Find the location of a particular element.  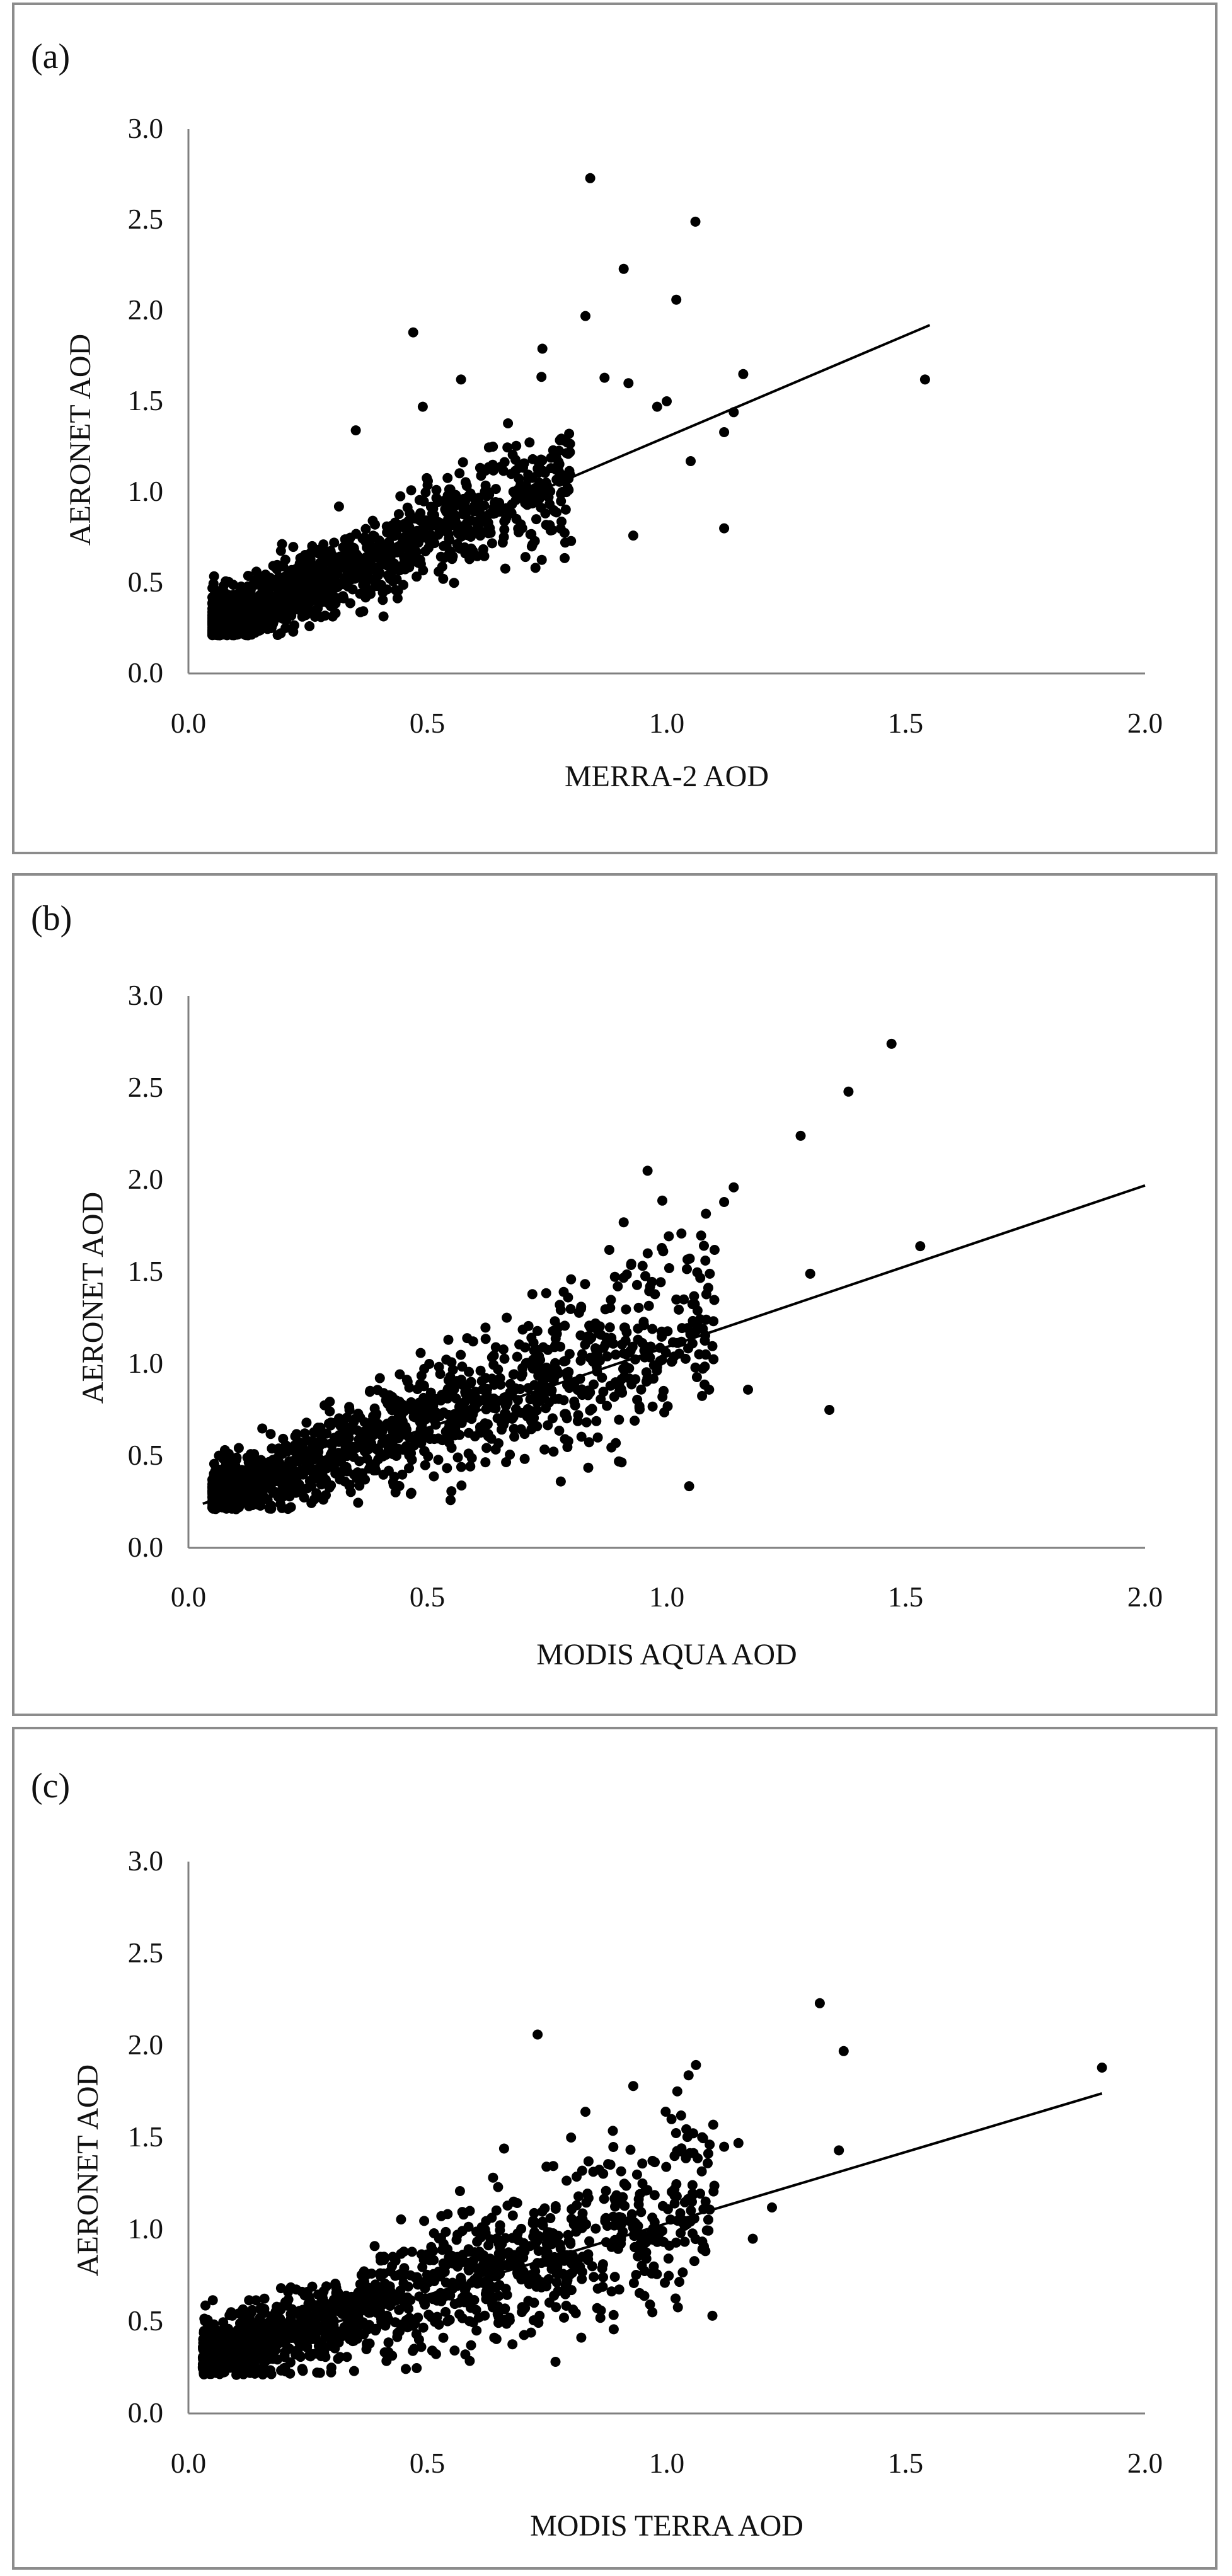

x-tick-labels: 0.0 0.5 1.0 1.5 2.0 is located at coordinates (667, 1597).